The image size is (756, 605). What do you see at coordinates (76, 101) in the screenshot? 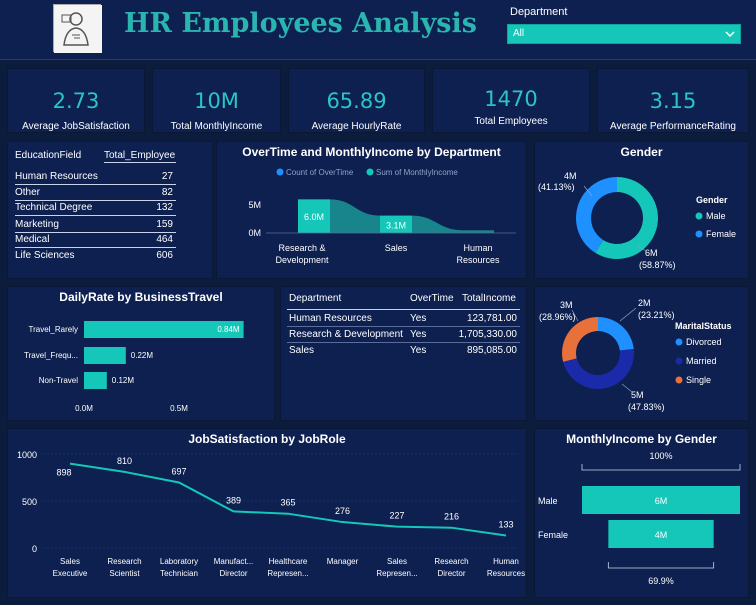
I see `kpi-value: 2.73` at bounding box center [76, 101].